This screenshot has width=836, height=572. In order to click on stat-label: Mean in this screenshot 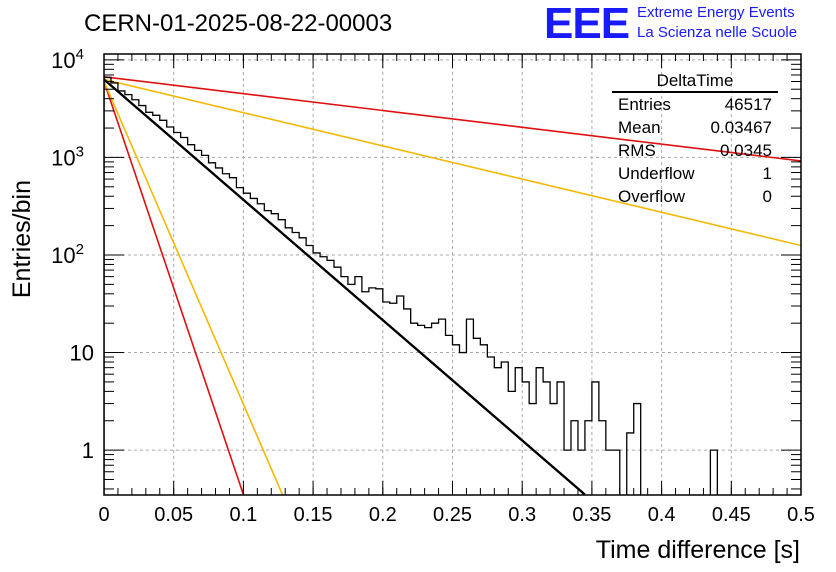, I will do `click(639, 127)`.